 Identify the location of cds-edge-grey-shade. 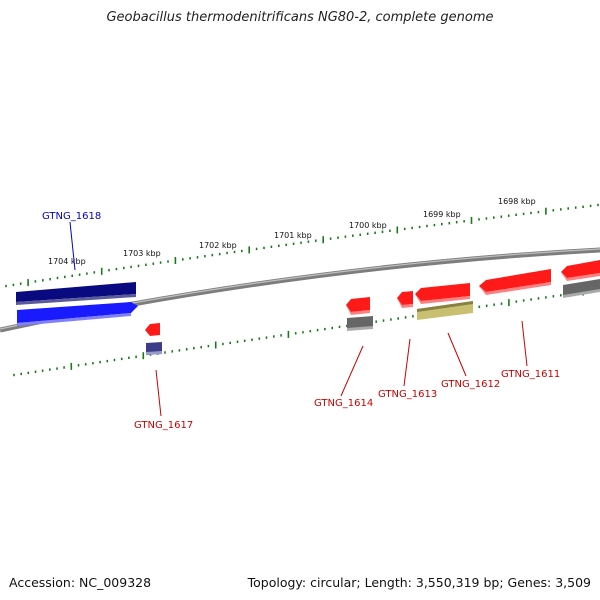
(581, 293).